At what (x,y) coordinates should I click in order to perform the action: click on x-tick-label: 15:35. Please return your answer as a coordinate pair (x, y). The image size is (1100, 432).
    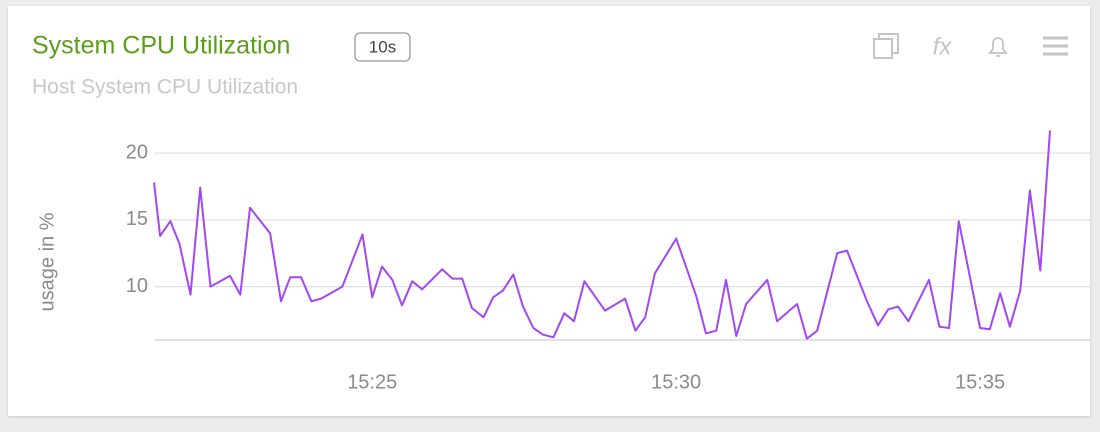
    Looking at the image, I should click on (980, 382).